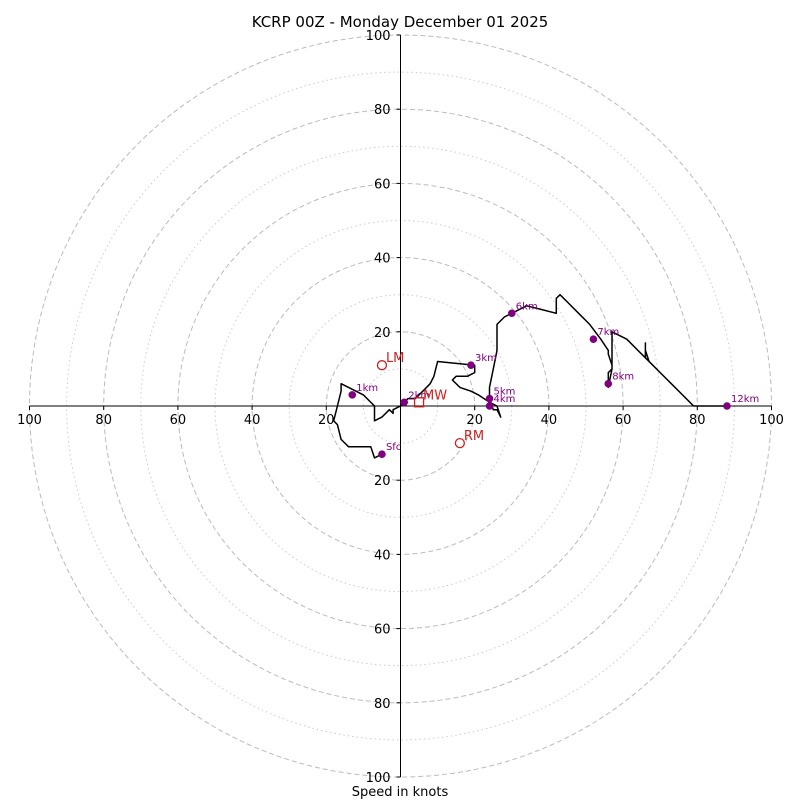 The image size is (800, 804). Describe the element at coordinates (593, 339) in the screenshot. I see `height-marker-7km` at that location.